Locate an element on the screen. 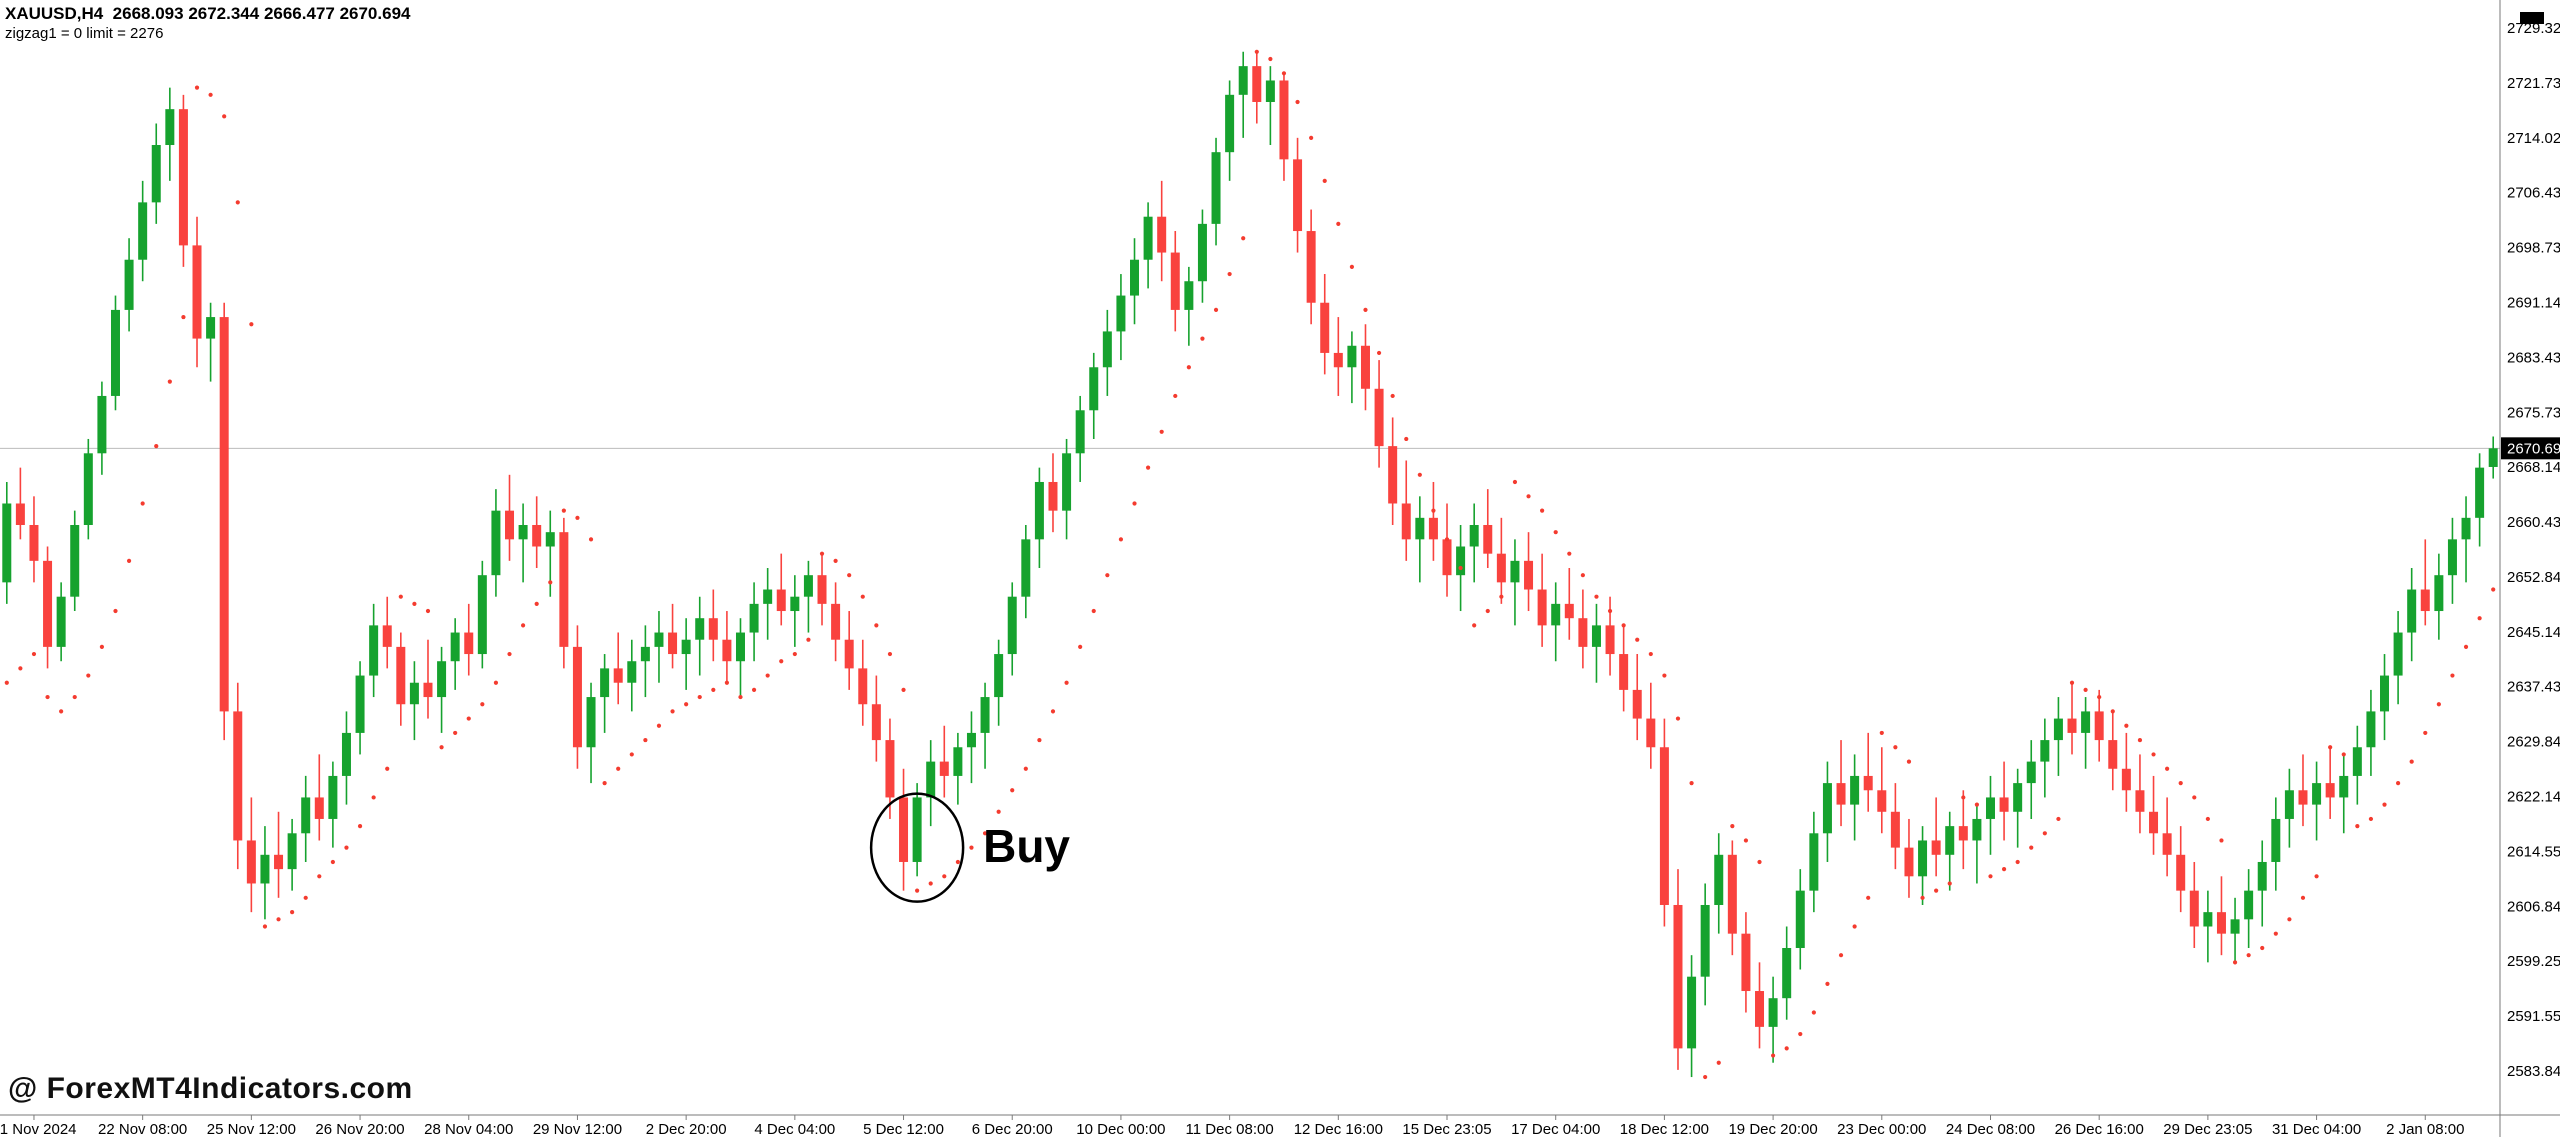 The width and height of the screenshot is (2560, 1137). buy-annotation-circle is located at coordinates (917, 847).